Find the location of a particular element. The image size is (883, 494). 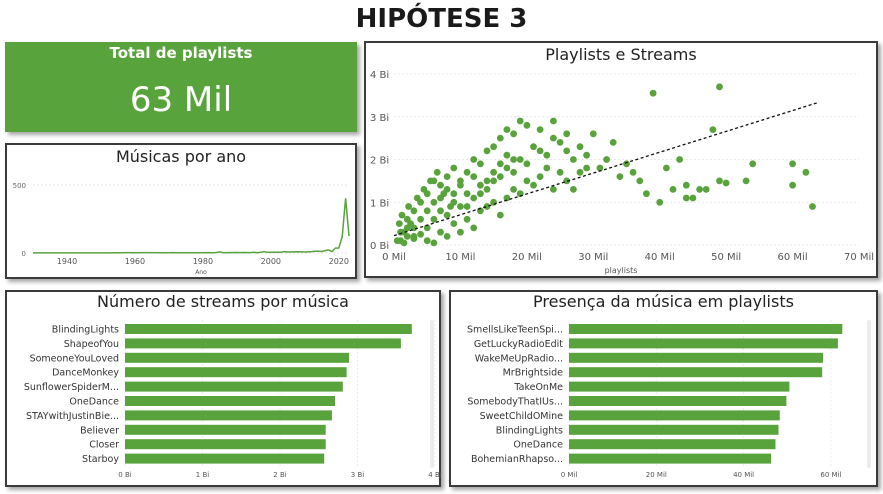

y-tick-label: 0 Bi is located at coordinates (379, 246).